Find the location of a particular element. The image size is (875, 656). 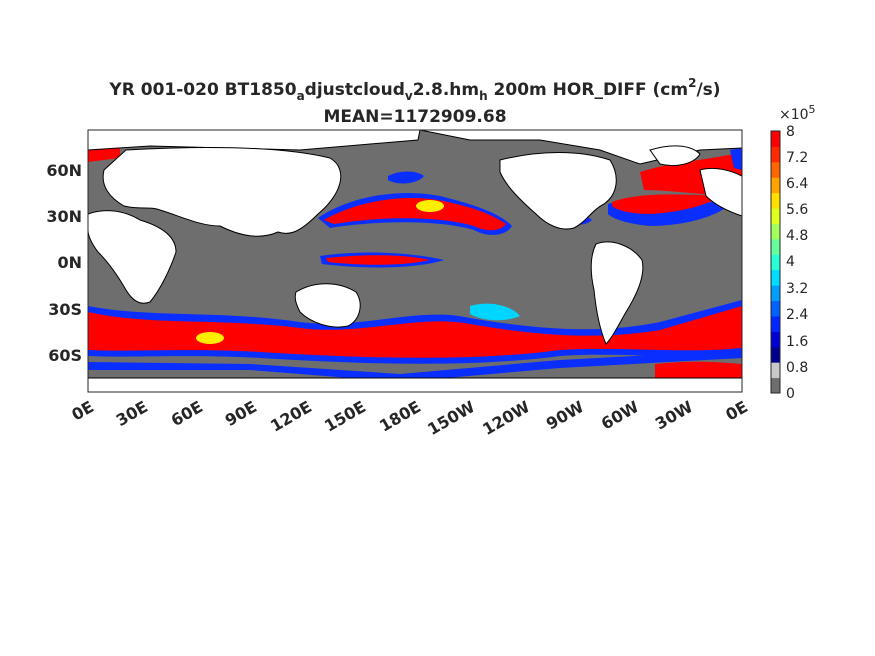

lon-tick-label: 180E is located at coordinates (400, 416).